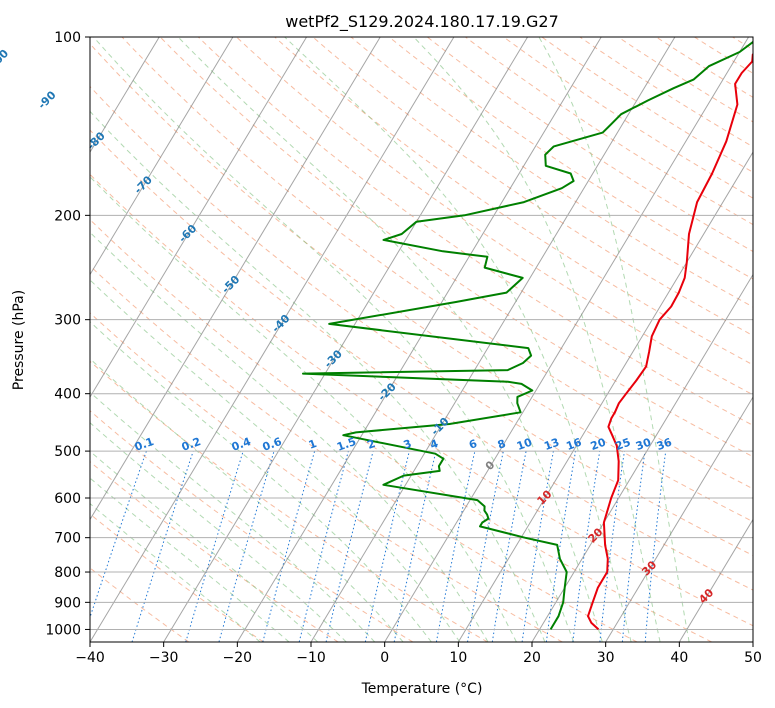 The image size is (775, 708). Describe the element at coordinates (551, 444) in the screenshot. I see `mixing-ratio-label: 13` at that location.